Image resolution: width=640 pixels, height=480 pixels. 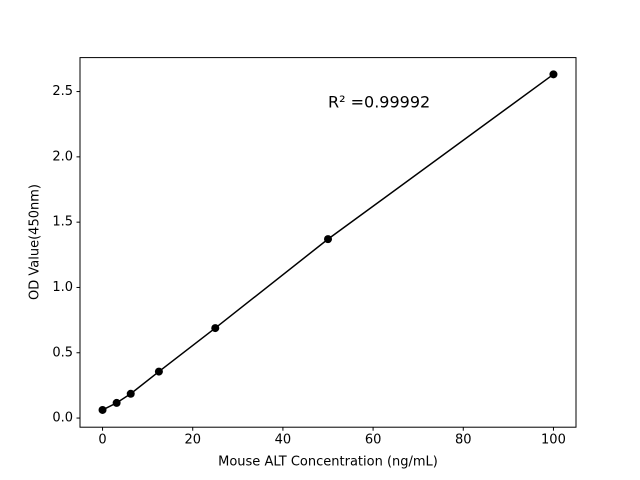 What do you see at coordinates (62, 287) in the screenshot?
I see `y-tick-label: 1.0` at bounding box center [62, 287].